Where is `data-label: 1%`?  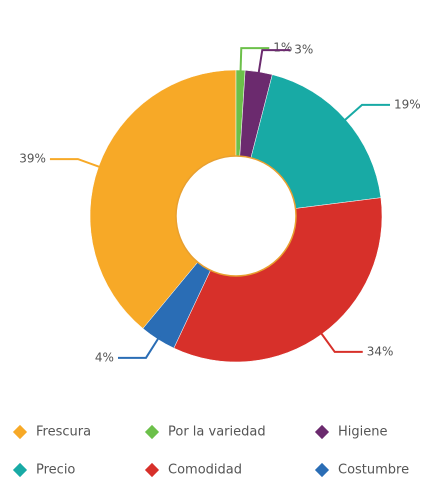
data-label: 1% is located at coordinates (282, 48).